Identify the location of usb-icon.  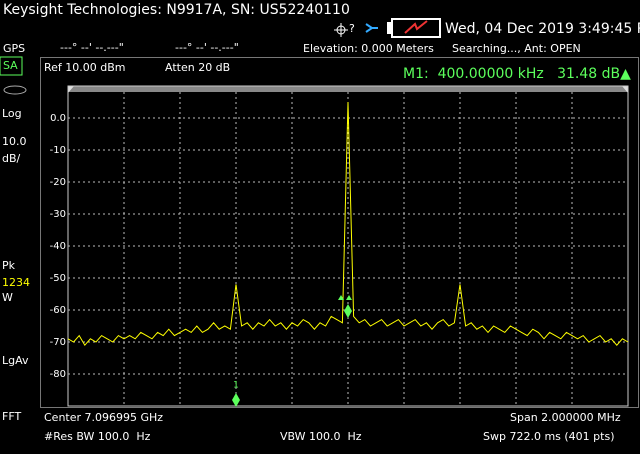
(371, 28).